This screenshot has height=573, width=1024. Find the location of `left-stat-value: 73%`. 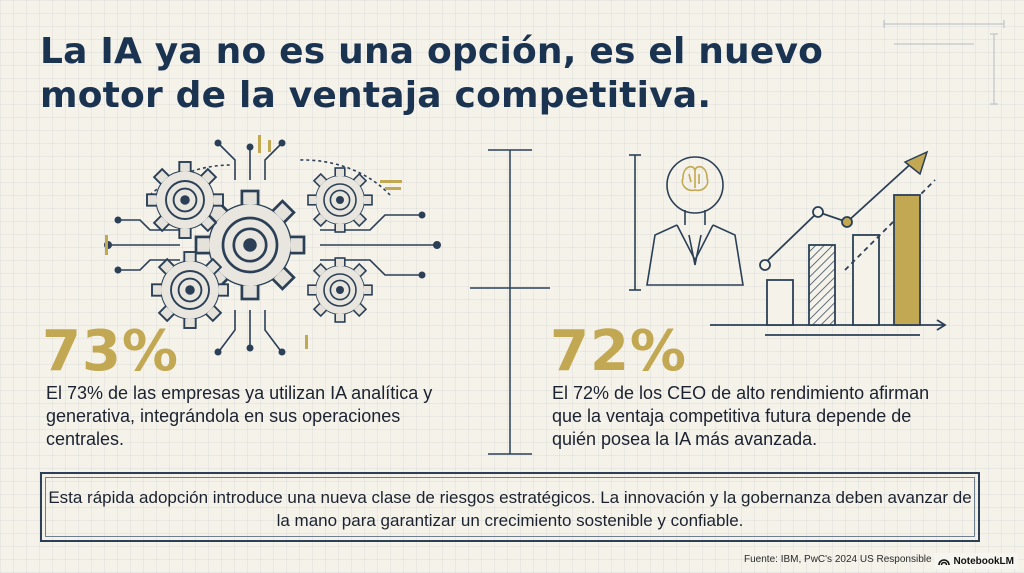

left-stat-value: 73% is located at coordinates (111, 351).